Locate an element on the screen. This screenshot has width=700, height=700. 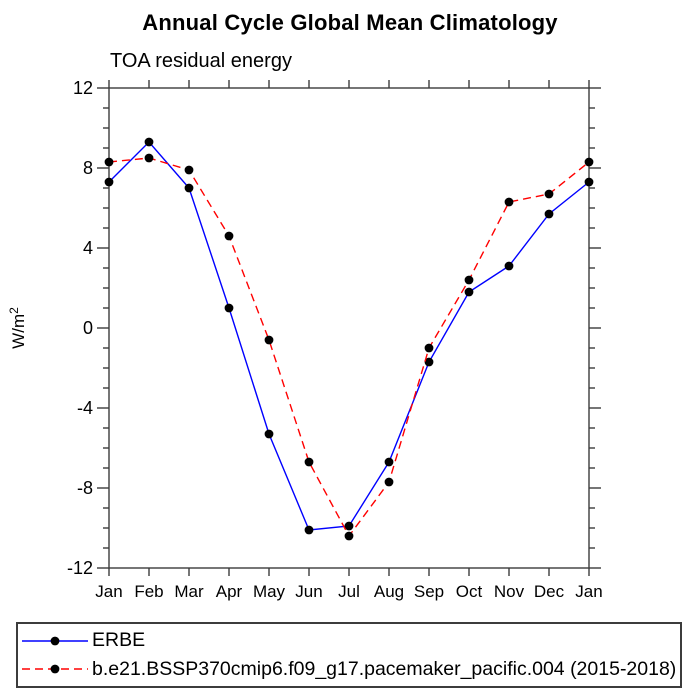
svg-text: Jun is located at coordinates (308, 591).